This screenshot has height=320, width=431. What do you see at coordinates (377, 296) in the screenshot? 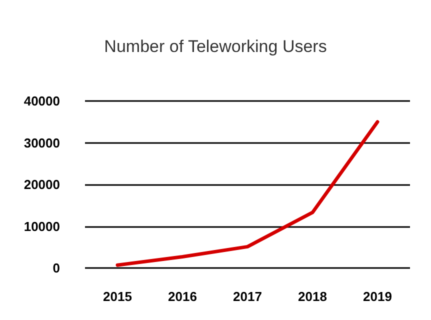
I see `x-tick-label: 2019` at bounding box center [377, 296].